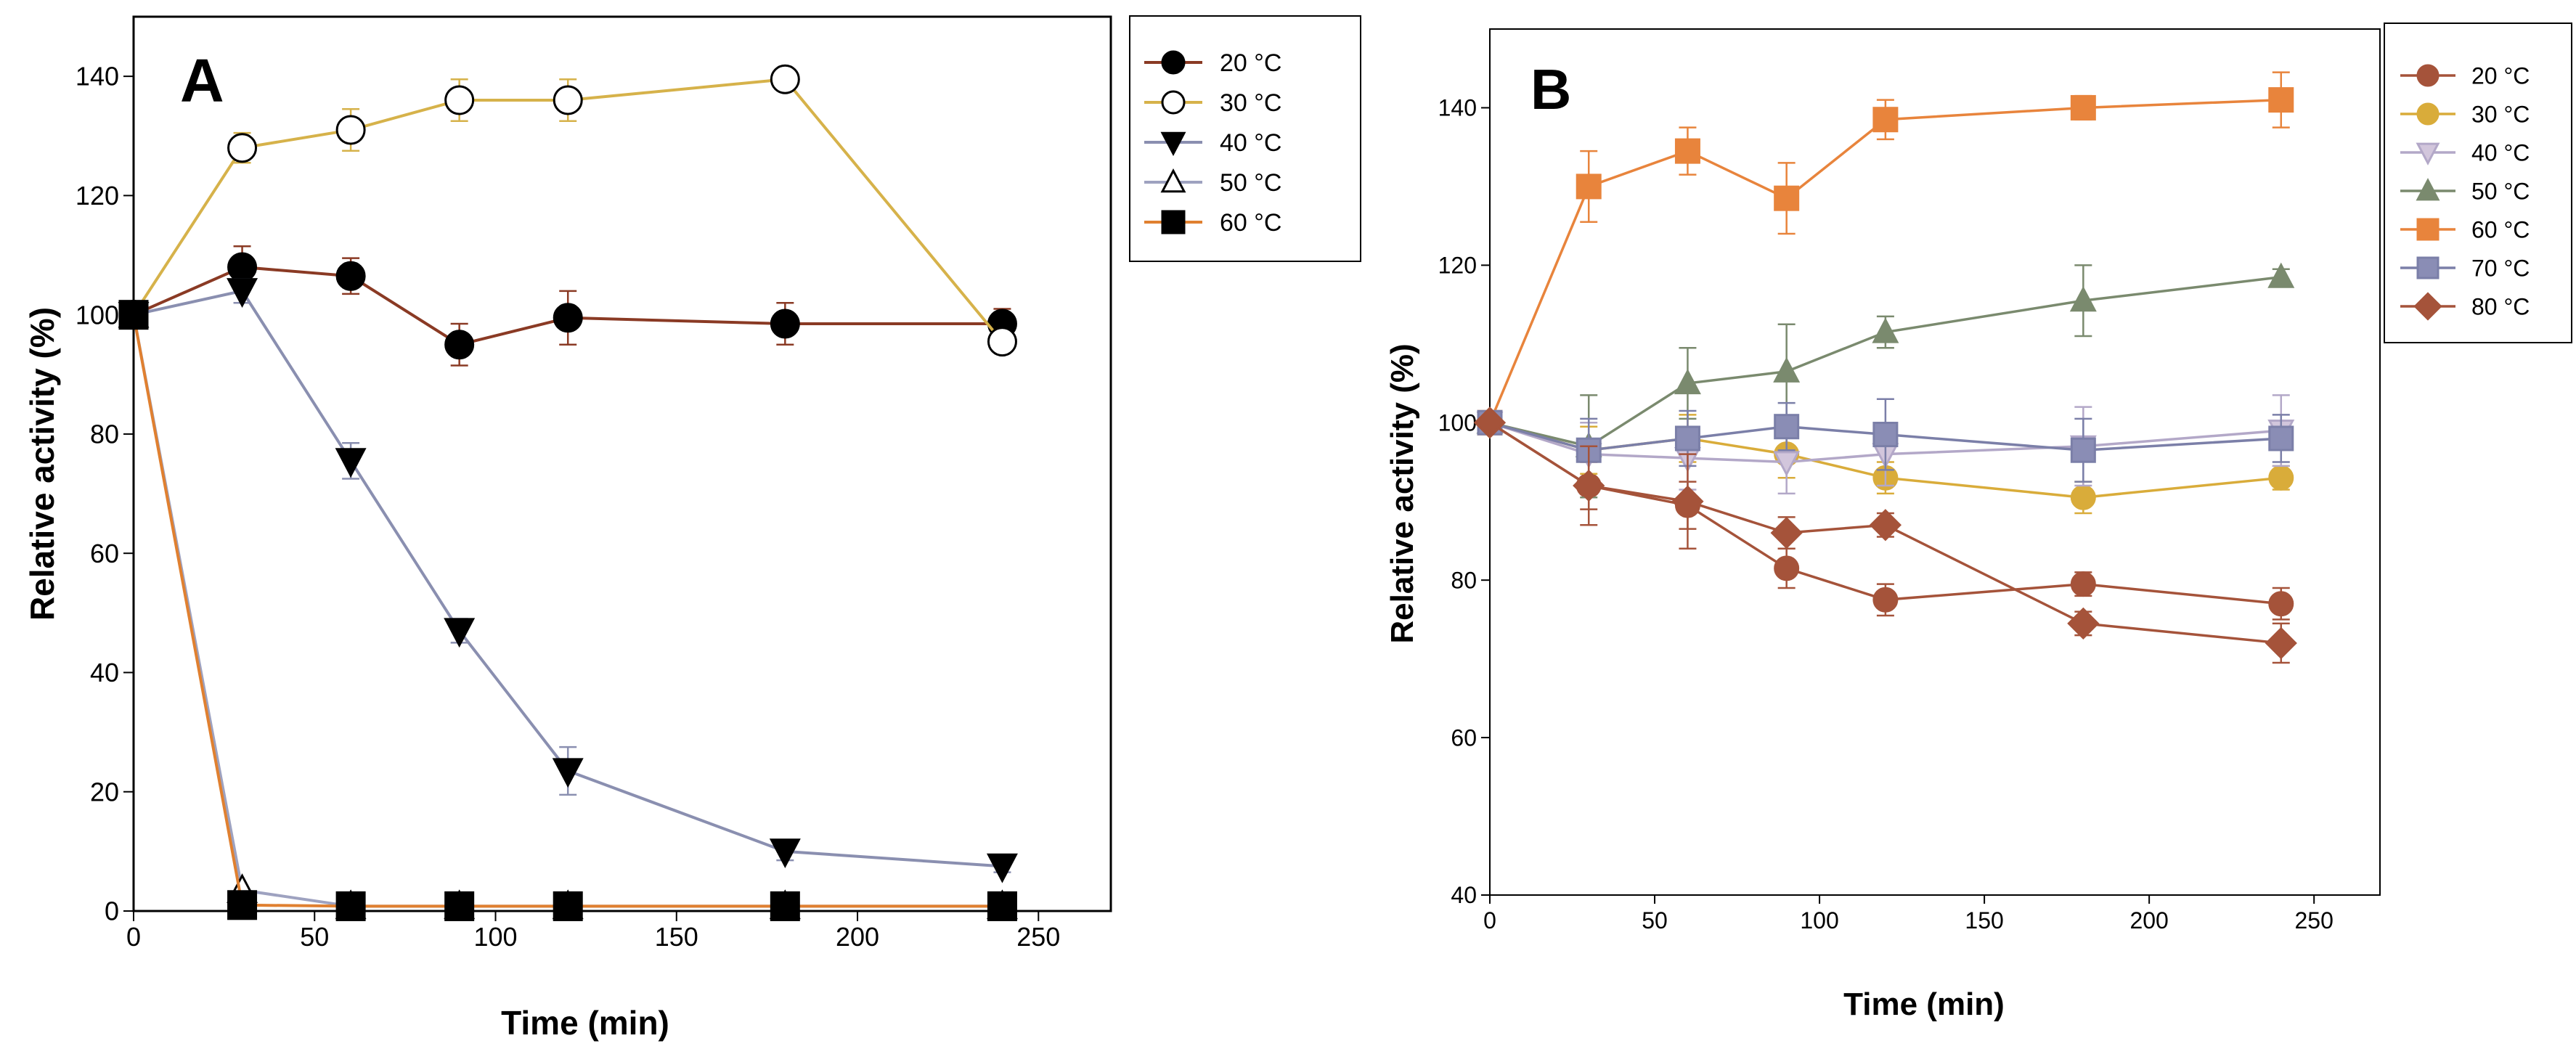 The height and width of the screenshot is (1062, 2576). What do you see at coordinates (1464, 580) in the screenshot?
I see `panel-b-y-tick-label: 80` at bounding box center [1464, 580].